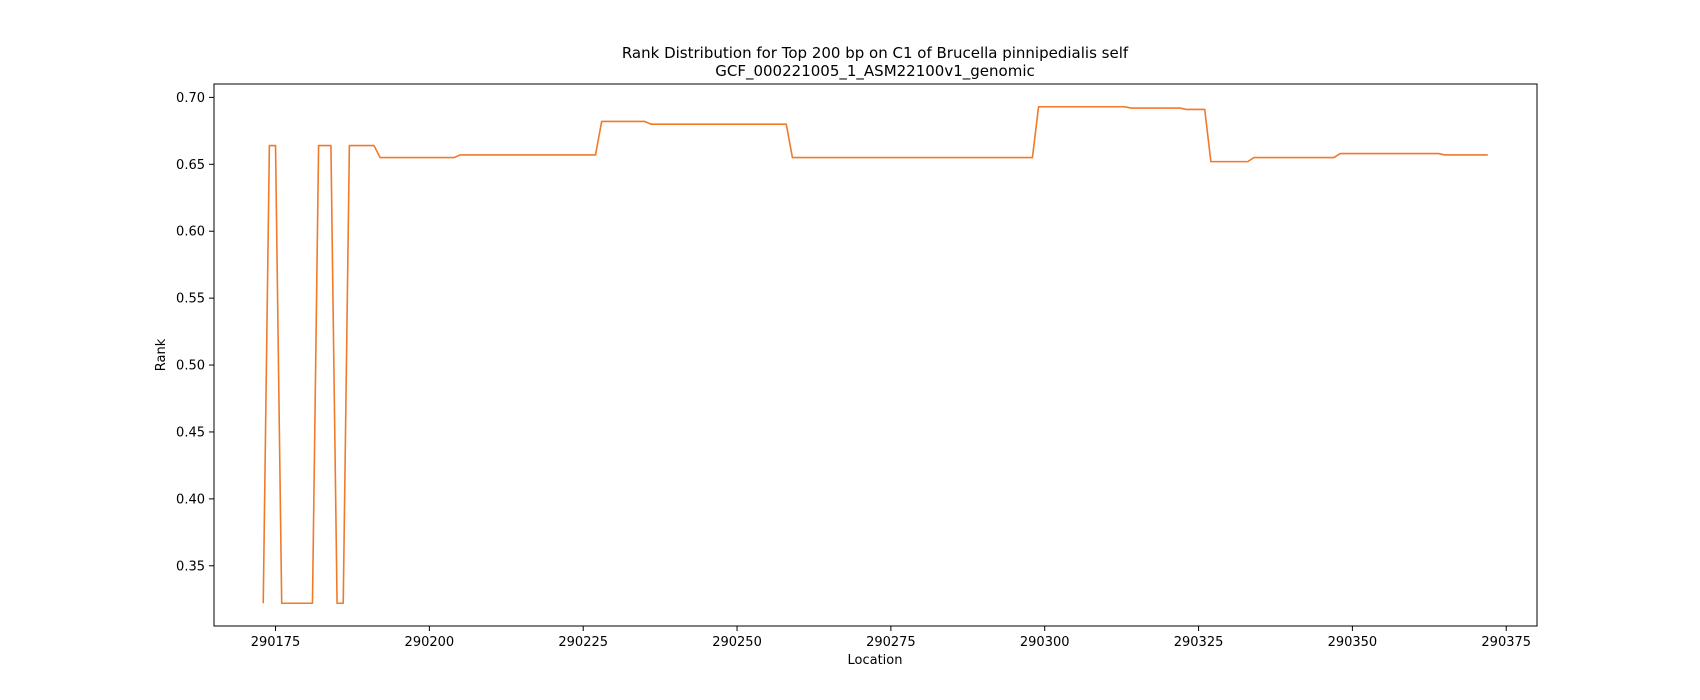  Describe the element at coordinates (195, 332) in the screenshot. I see `y-axis: 0.35 0.40 0.45 0.50 0.55 0.60 0.65 0.70` at that location.